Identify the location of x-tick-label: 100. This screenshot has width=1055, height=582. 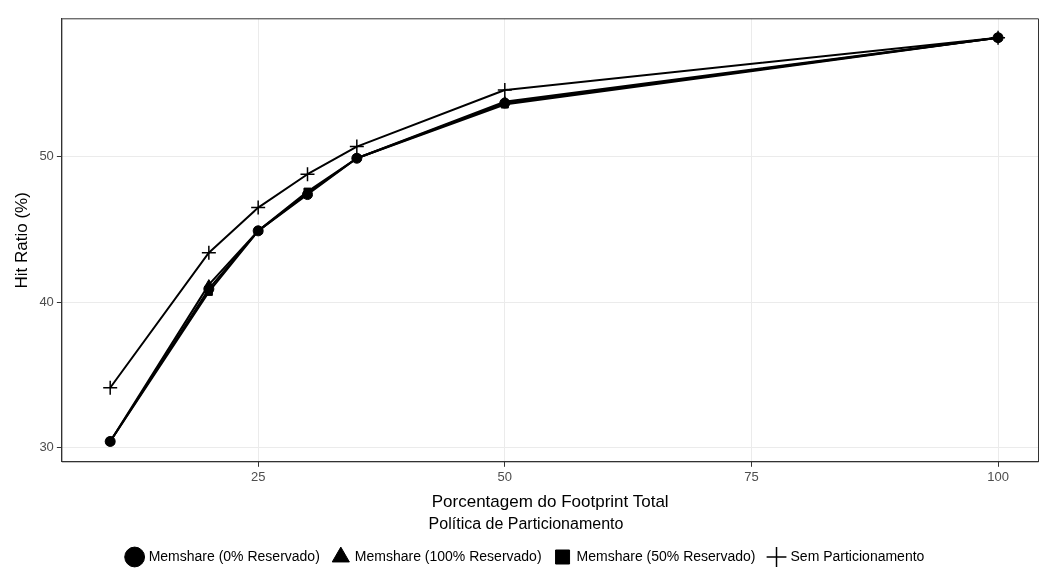
(998, 477).